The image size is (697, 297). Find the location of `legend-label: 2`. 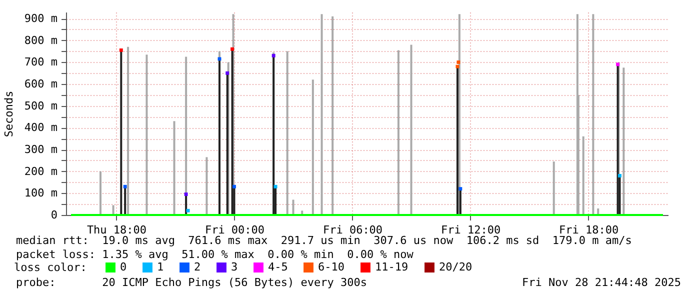

legend-label: 2 is located at coordinates (197, 267).